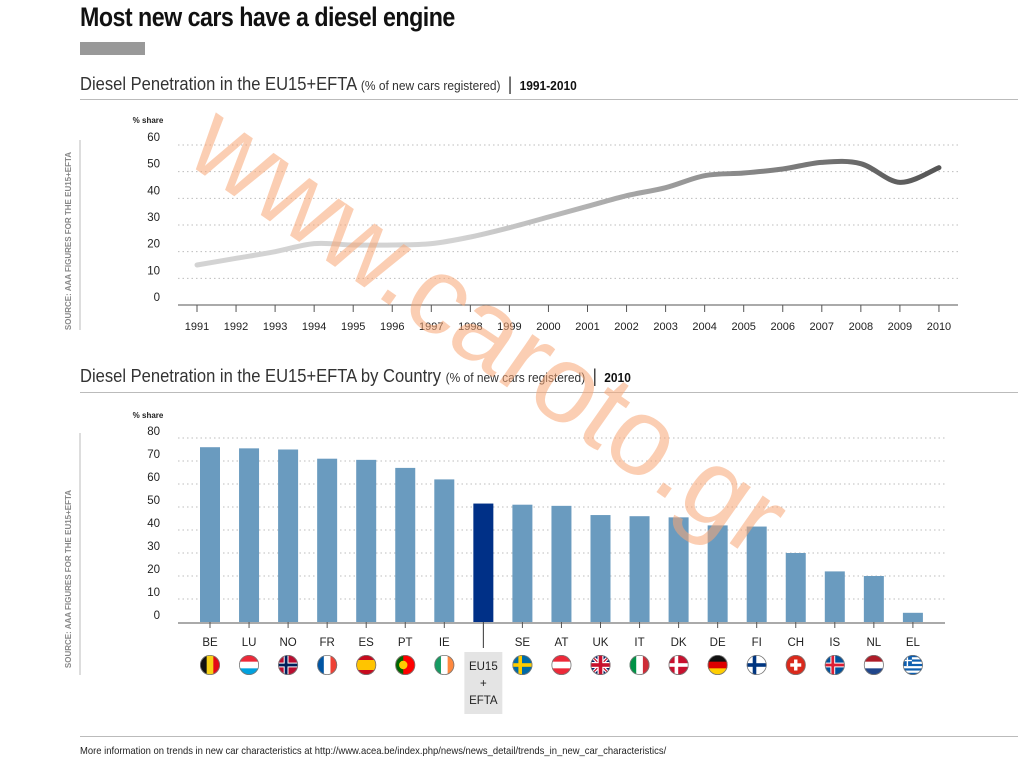 This screenshot has height=762, width=1018. I want to click on bar-x-tick-label: NO, so click(287, 643).